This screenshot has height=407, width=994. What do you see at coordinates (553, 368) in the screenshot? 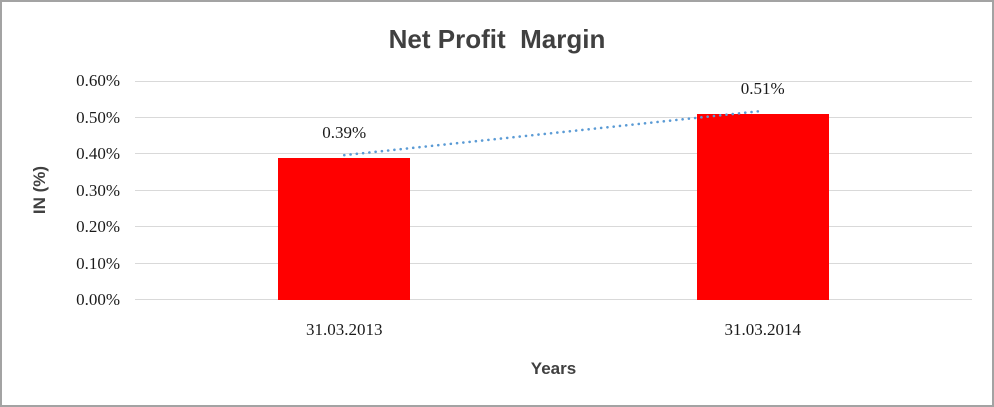
I see `x-axis-title: Years` at bounding box center [553, 368].